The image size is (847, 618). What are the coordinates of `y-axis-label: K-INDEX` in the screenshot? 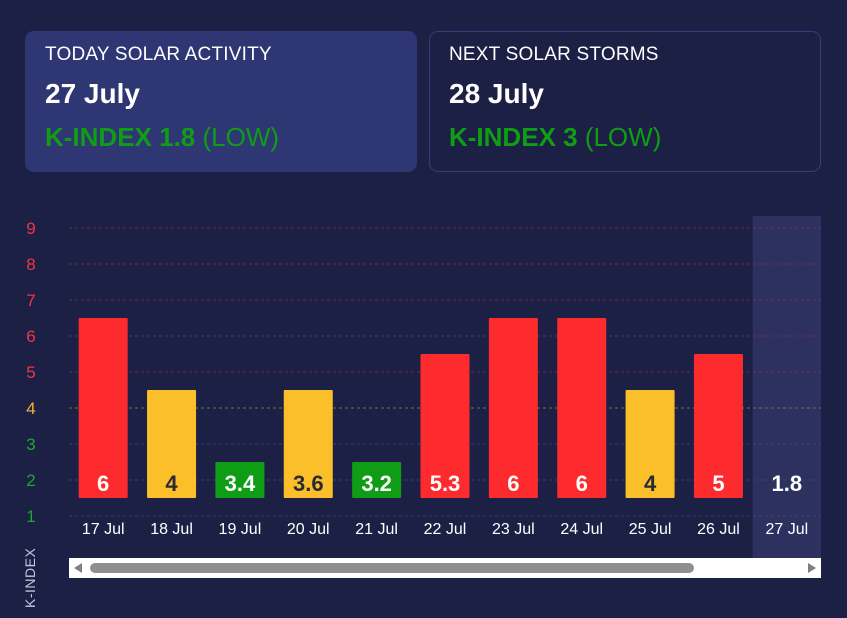 It's located at (30, 577).